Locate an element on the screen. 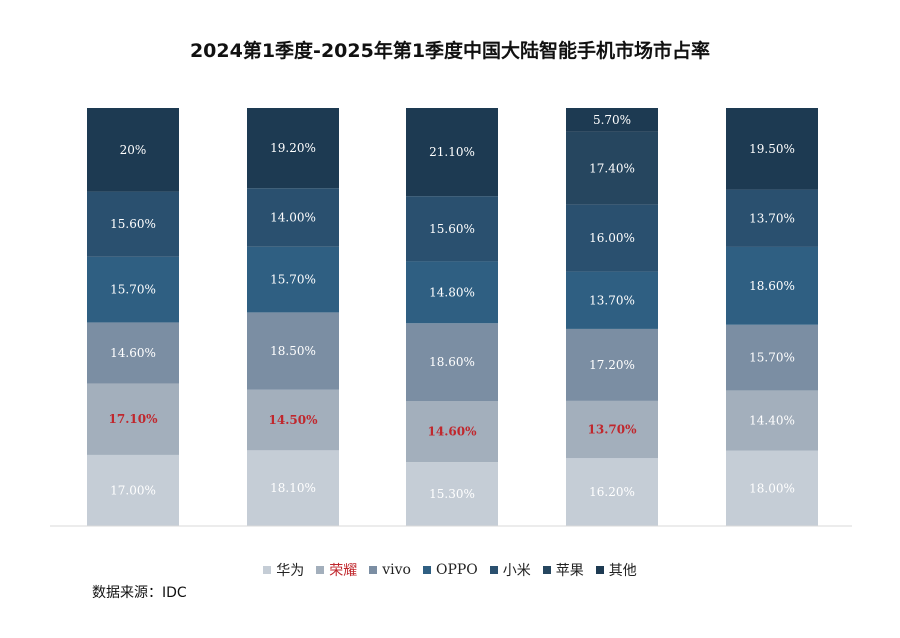  legend-item-6: 其他 is located at coordinates (616, 570).